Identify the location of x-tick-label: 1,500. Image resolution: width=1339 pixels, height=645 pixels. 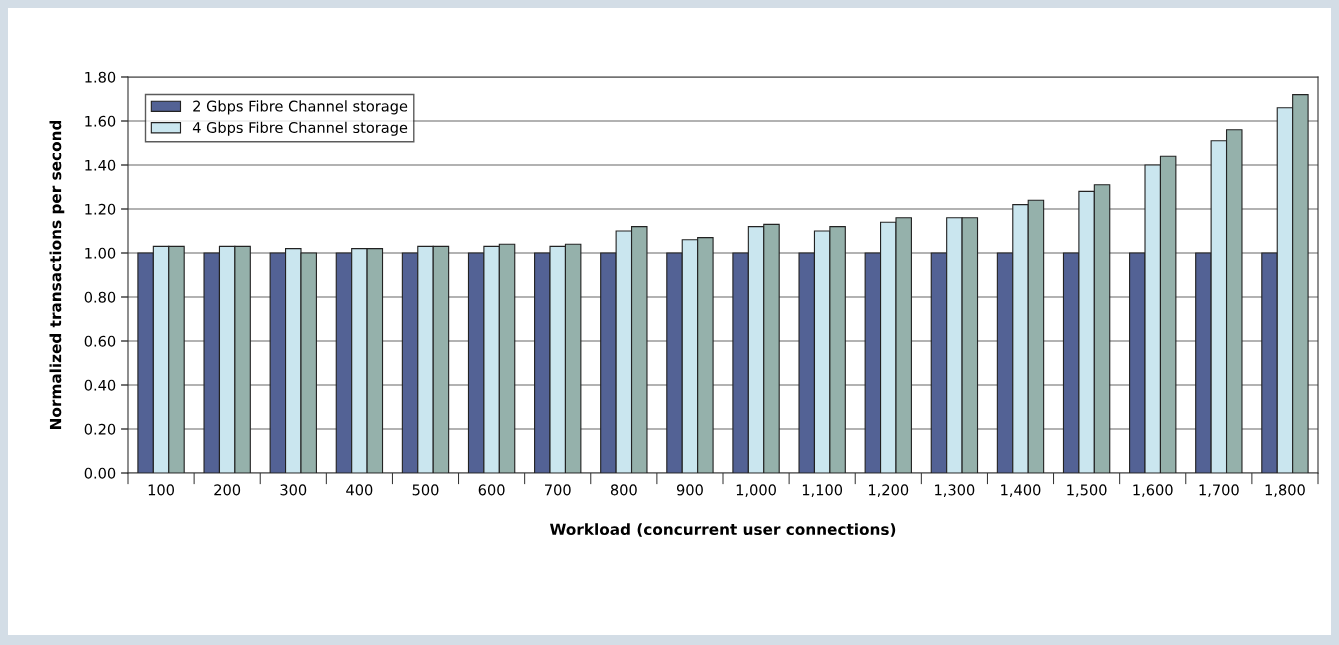
(1087, 490).